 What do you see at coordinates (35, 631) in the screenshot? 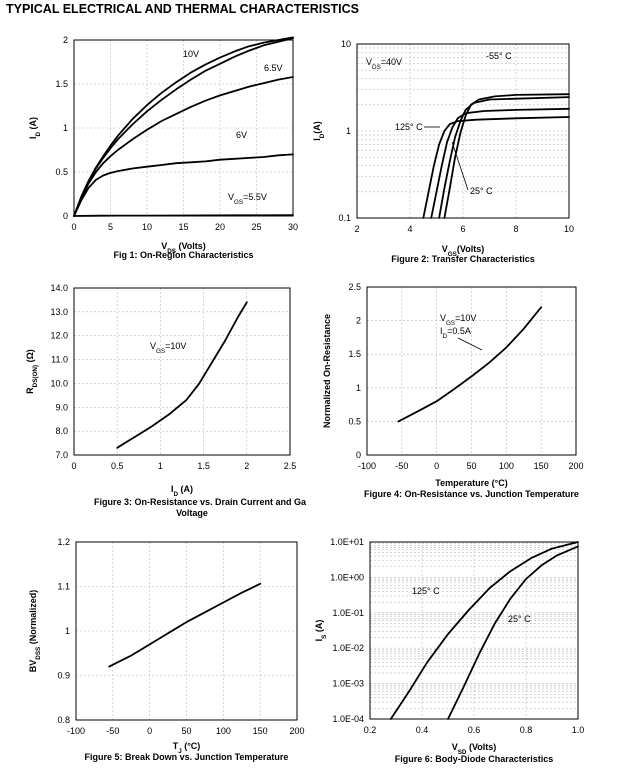
I see `fig5-y-axis-label: BVDSS (Normalized)` at bounding box center [35, 631].